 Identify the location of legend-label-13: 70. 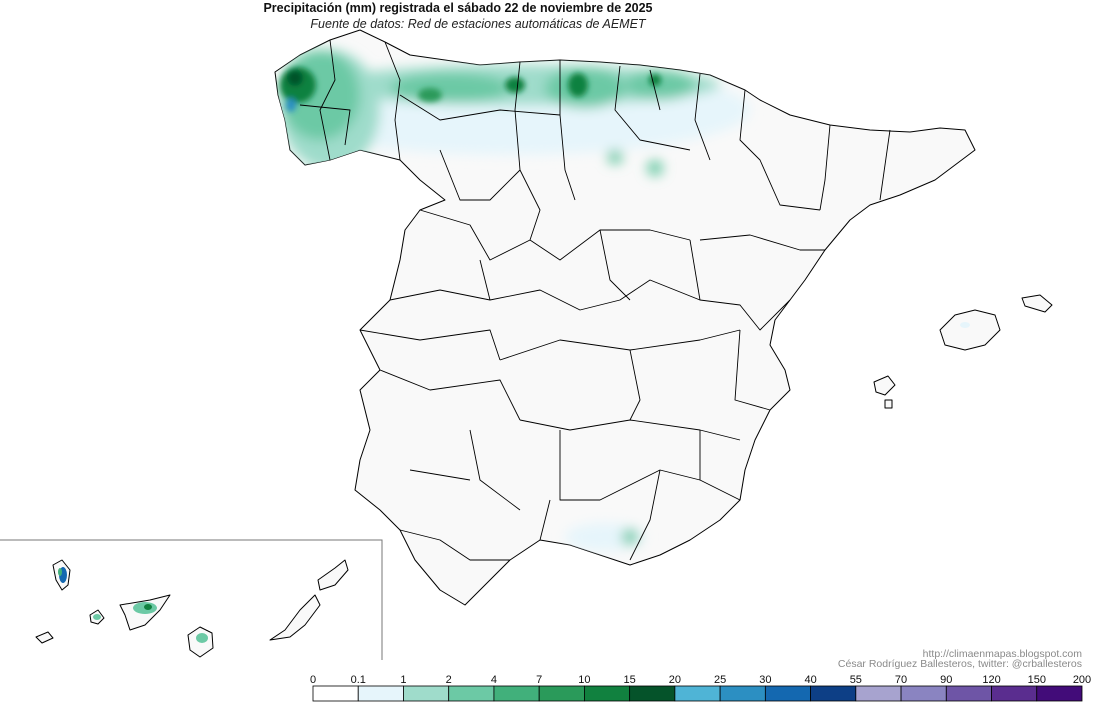
(901, 680).